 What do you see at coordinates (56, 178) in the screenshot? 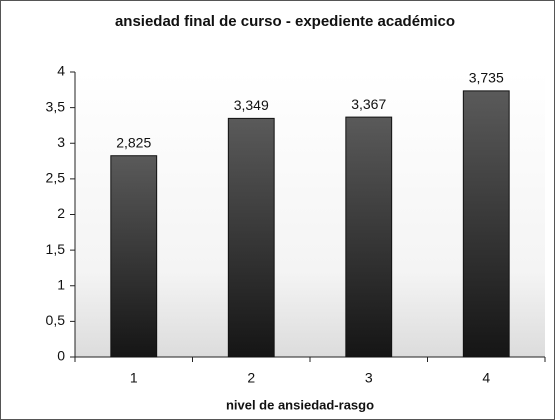
I see `y-tick-label: 2,5` at bounding box center [56, 178].